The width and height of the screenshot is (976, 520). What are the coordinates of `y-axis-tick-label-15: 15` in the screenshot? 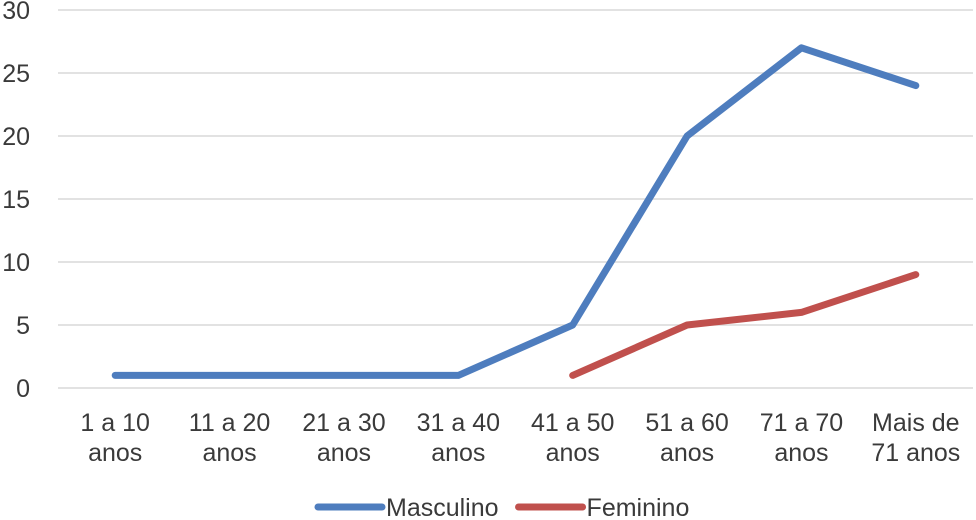 It's located at (16, 200).